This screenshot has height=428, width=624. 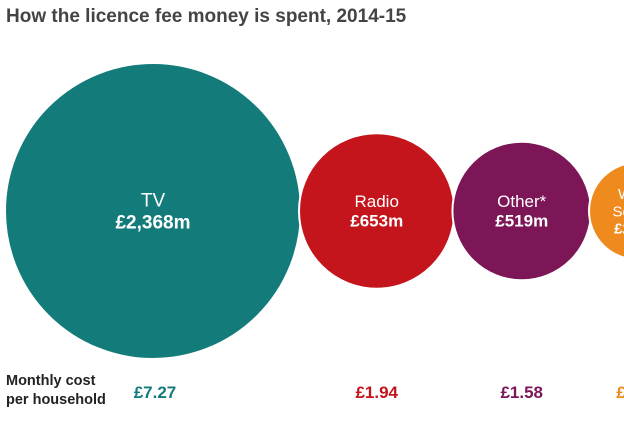 I want to click on monthly-cost-label-line-2: per household, so click(x=56, y=400).